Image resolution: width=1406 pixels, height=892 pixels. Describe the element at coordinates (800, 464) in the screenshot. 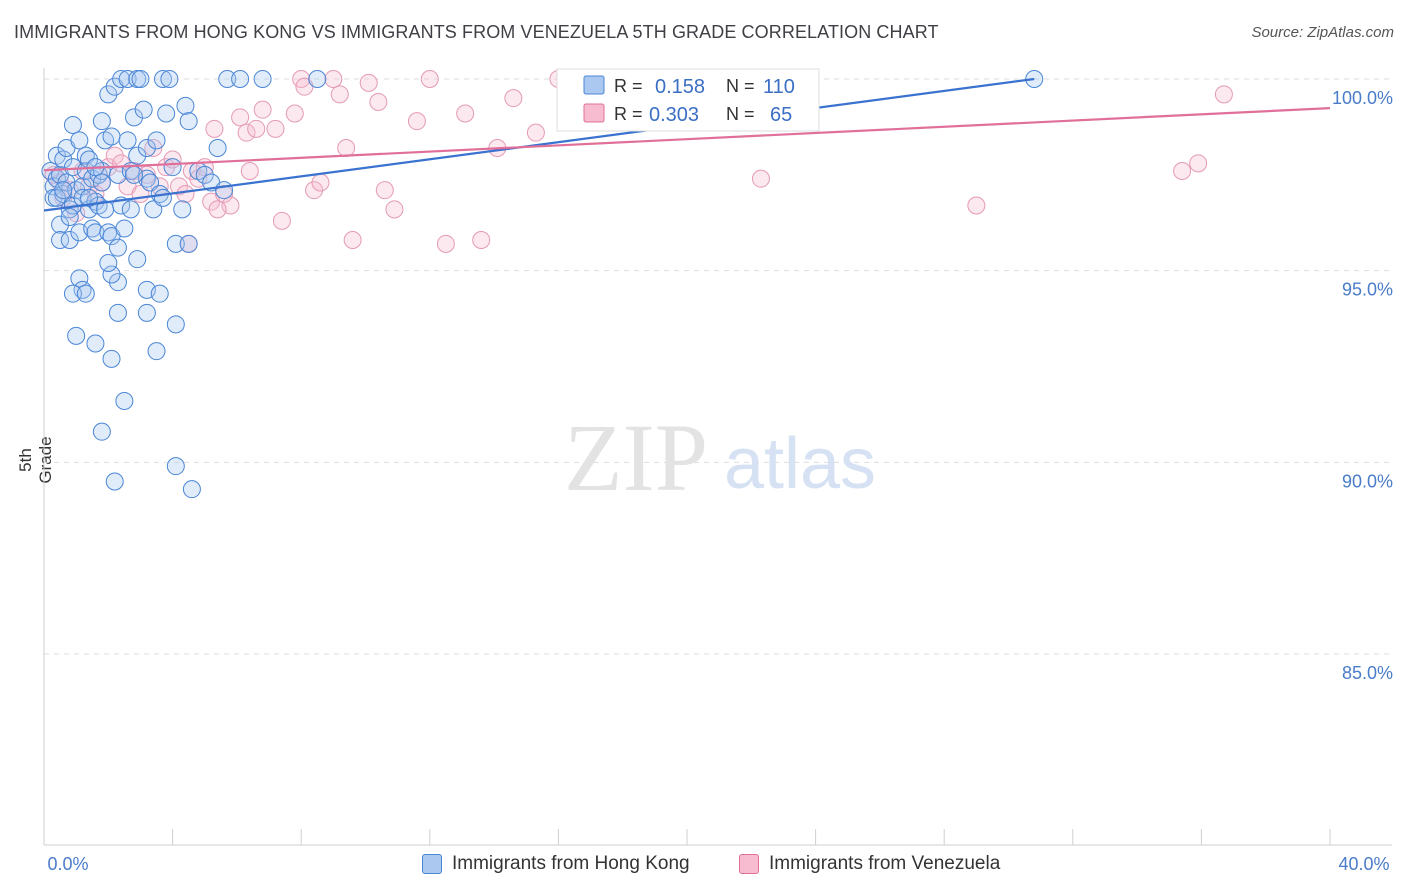

I see `watermark-atlas: atlas` at that location.